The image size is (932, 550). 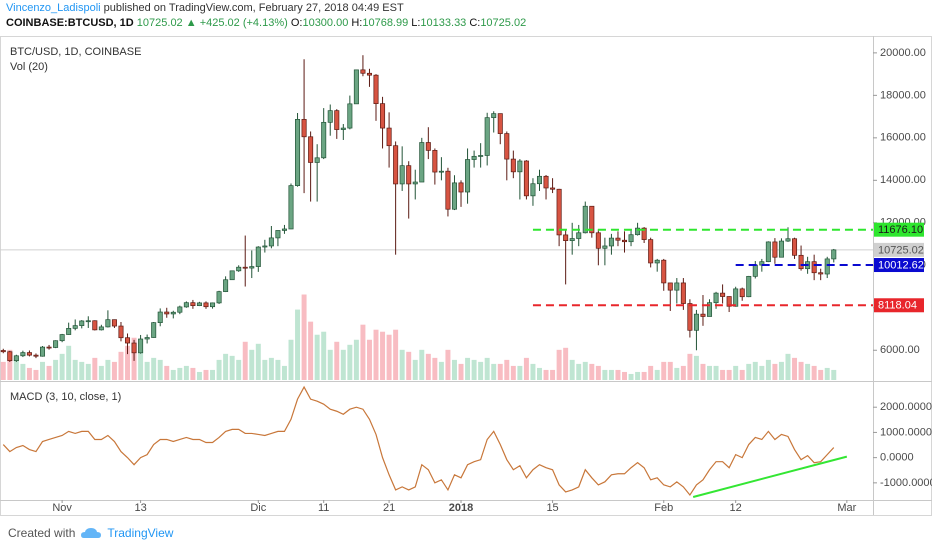 I want to click on ohlc-value: 10133.33, so click(x=443, y=23).